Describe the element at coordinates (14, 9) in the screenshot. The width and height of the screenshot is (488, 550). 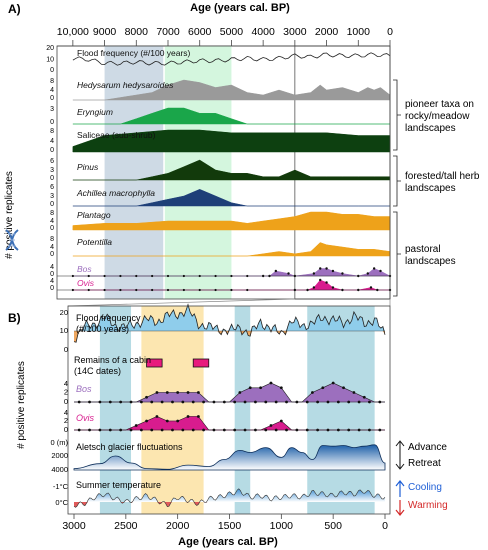
I see `panel-a-label: A)` at that location.